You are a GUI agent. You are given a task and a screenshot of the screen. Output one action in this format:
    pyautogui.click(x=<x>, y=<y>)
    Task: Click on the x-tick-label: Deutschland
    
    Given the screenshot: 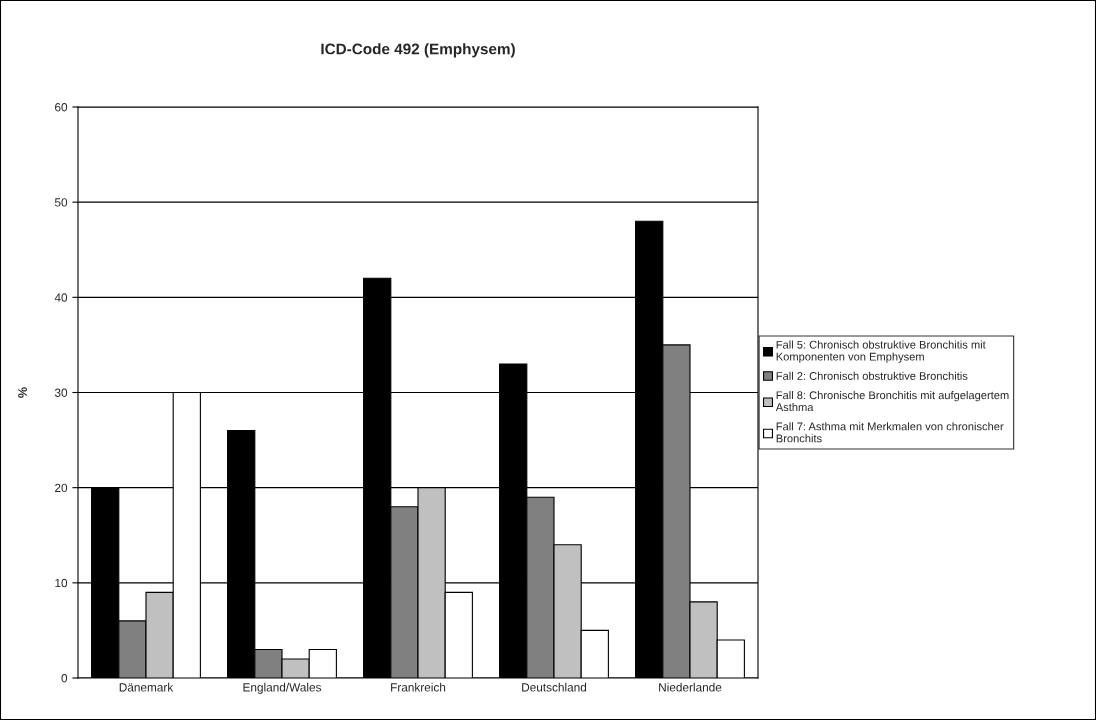 What is the action you would take?
    pyautogui.click(x=554, y=687)
    